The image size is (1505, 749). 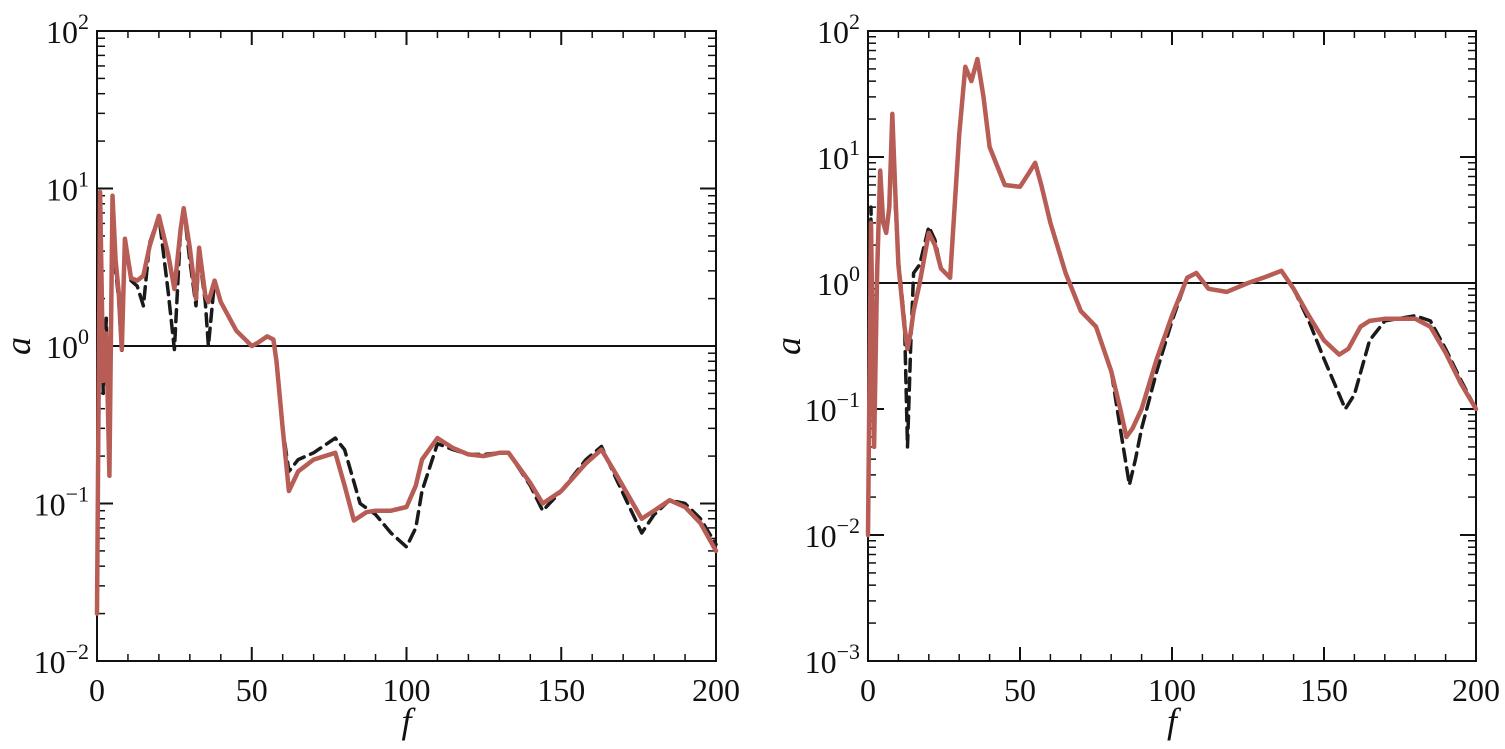 I want to click on y-tick-label: 10⁻³, so click(x=832, y=659).